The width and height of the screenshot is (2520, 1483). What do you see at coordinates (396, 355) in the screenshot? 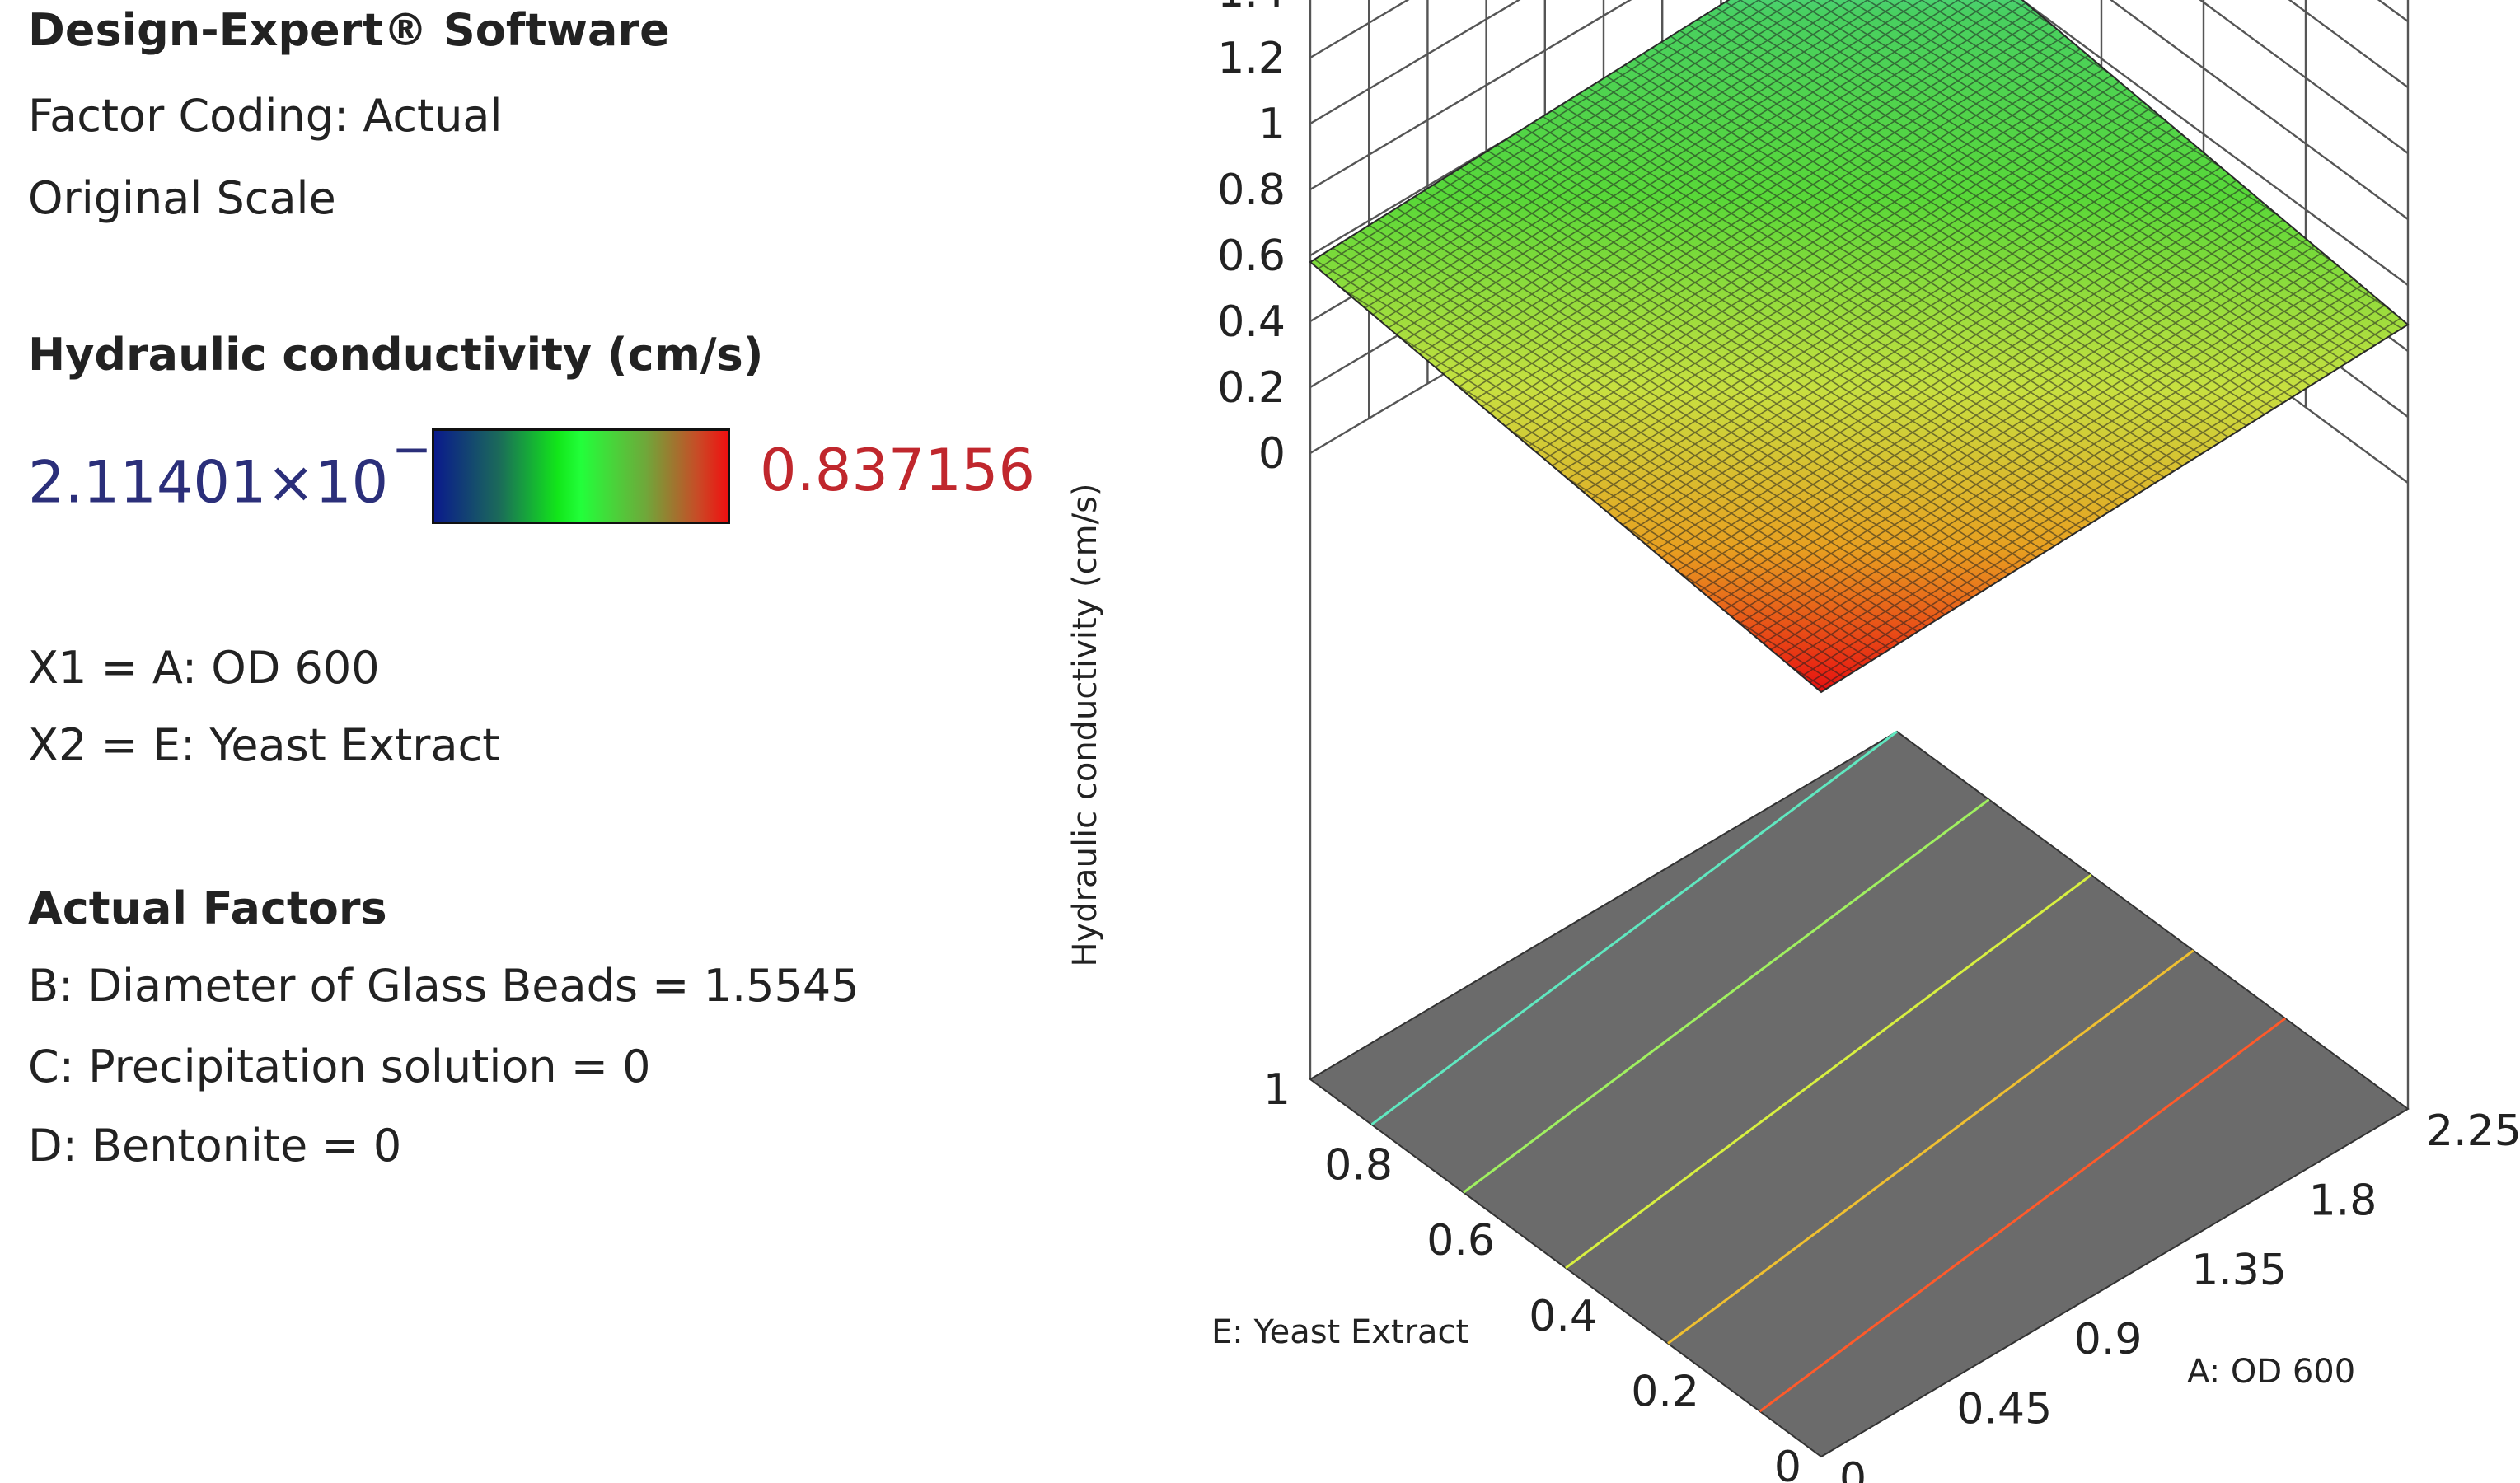
I see `legend-title: Hydraulic conductivity (cm/s)` at bounding box center [396, 355].